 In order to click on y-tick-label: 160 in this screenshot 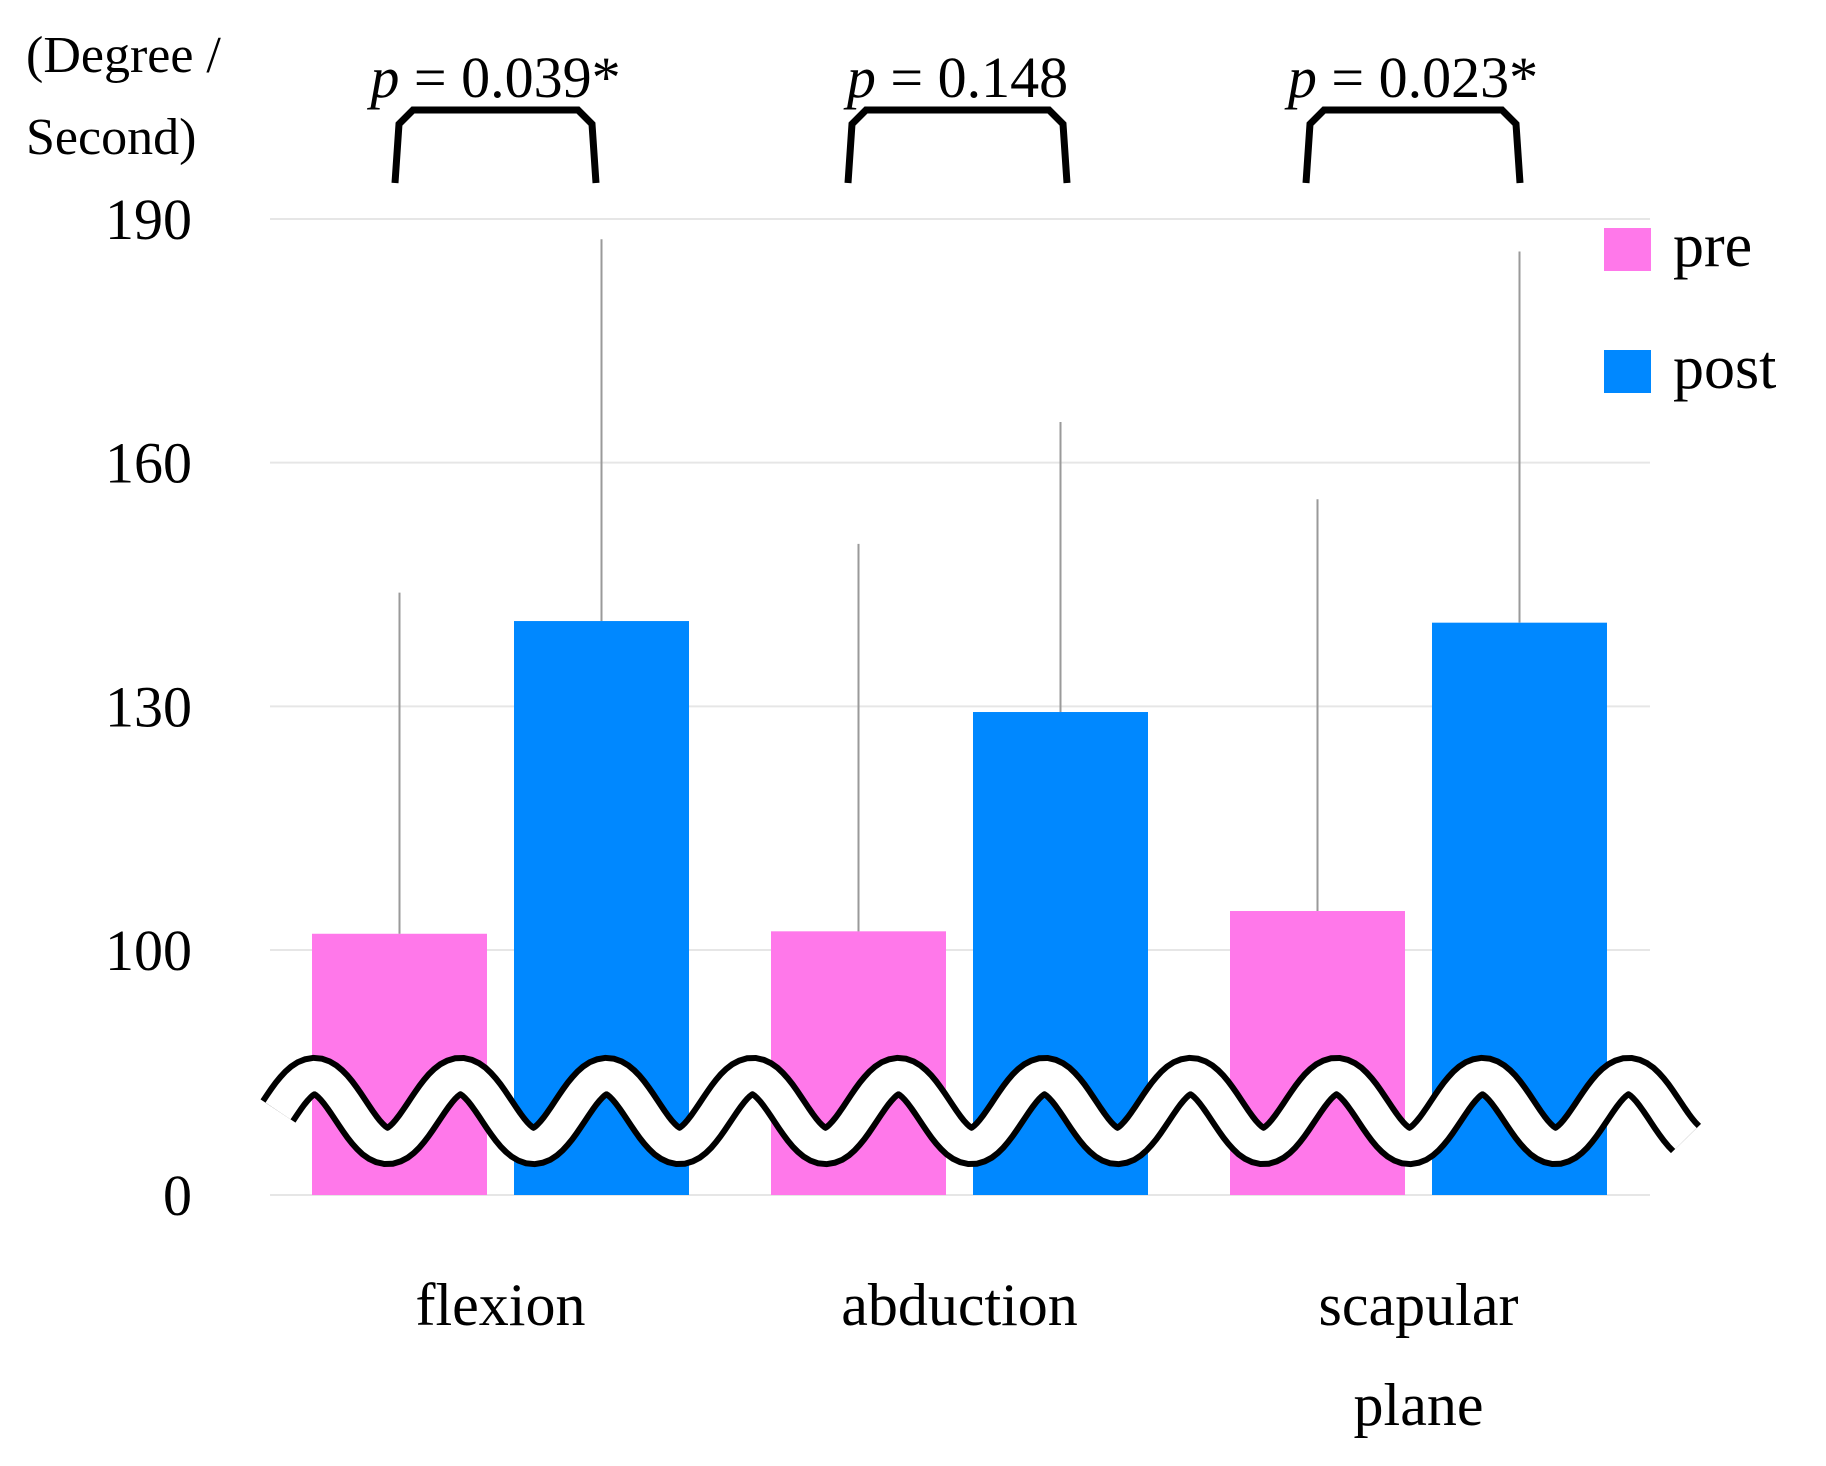, I will do `click(148, 463)`.